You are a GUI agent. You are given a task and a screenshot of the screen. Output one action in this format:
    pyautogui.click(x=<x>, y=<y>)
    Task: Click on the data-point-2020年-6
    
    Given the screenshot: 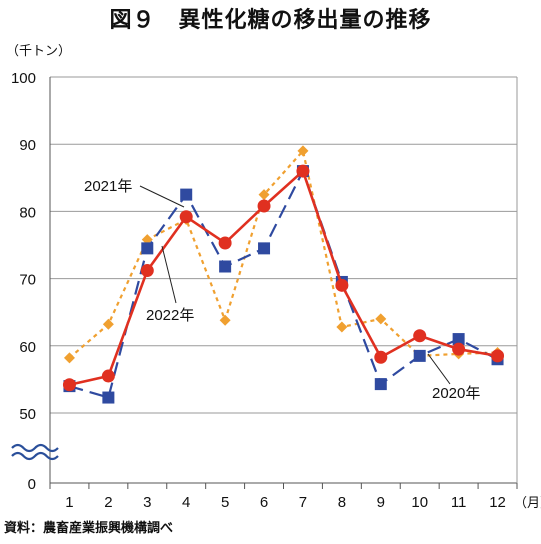 What is the action you would take?
    pyautogui.click(x=264, y=195)
    